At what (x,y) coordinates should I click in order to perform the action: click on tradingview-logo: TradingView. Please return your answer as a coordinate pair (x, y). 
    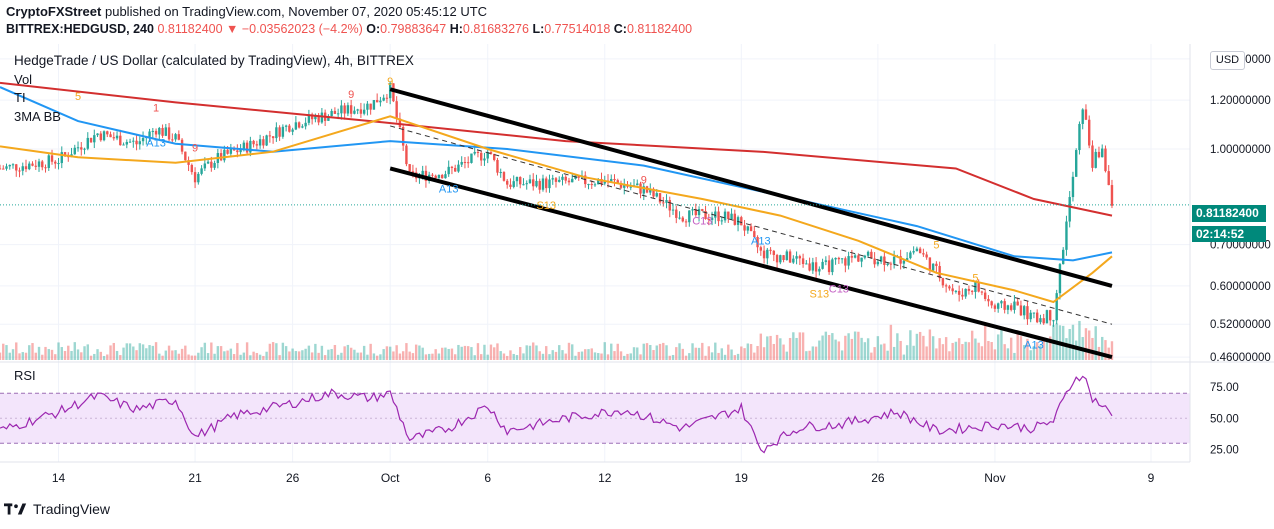
    Looking at the image, I should click on (57, 509).